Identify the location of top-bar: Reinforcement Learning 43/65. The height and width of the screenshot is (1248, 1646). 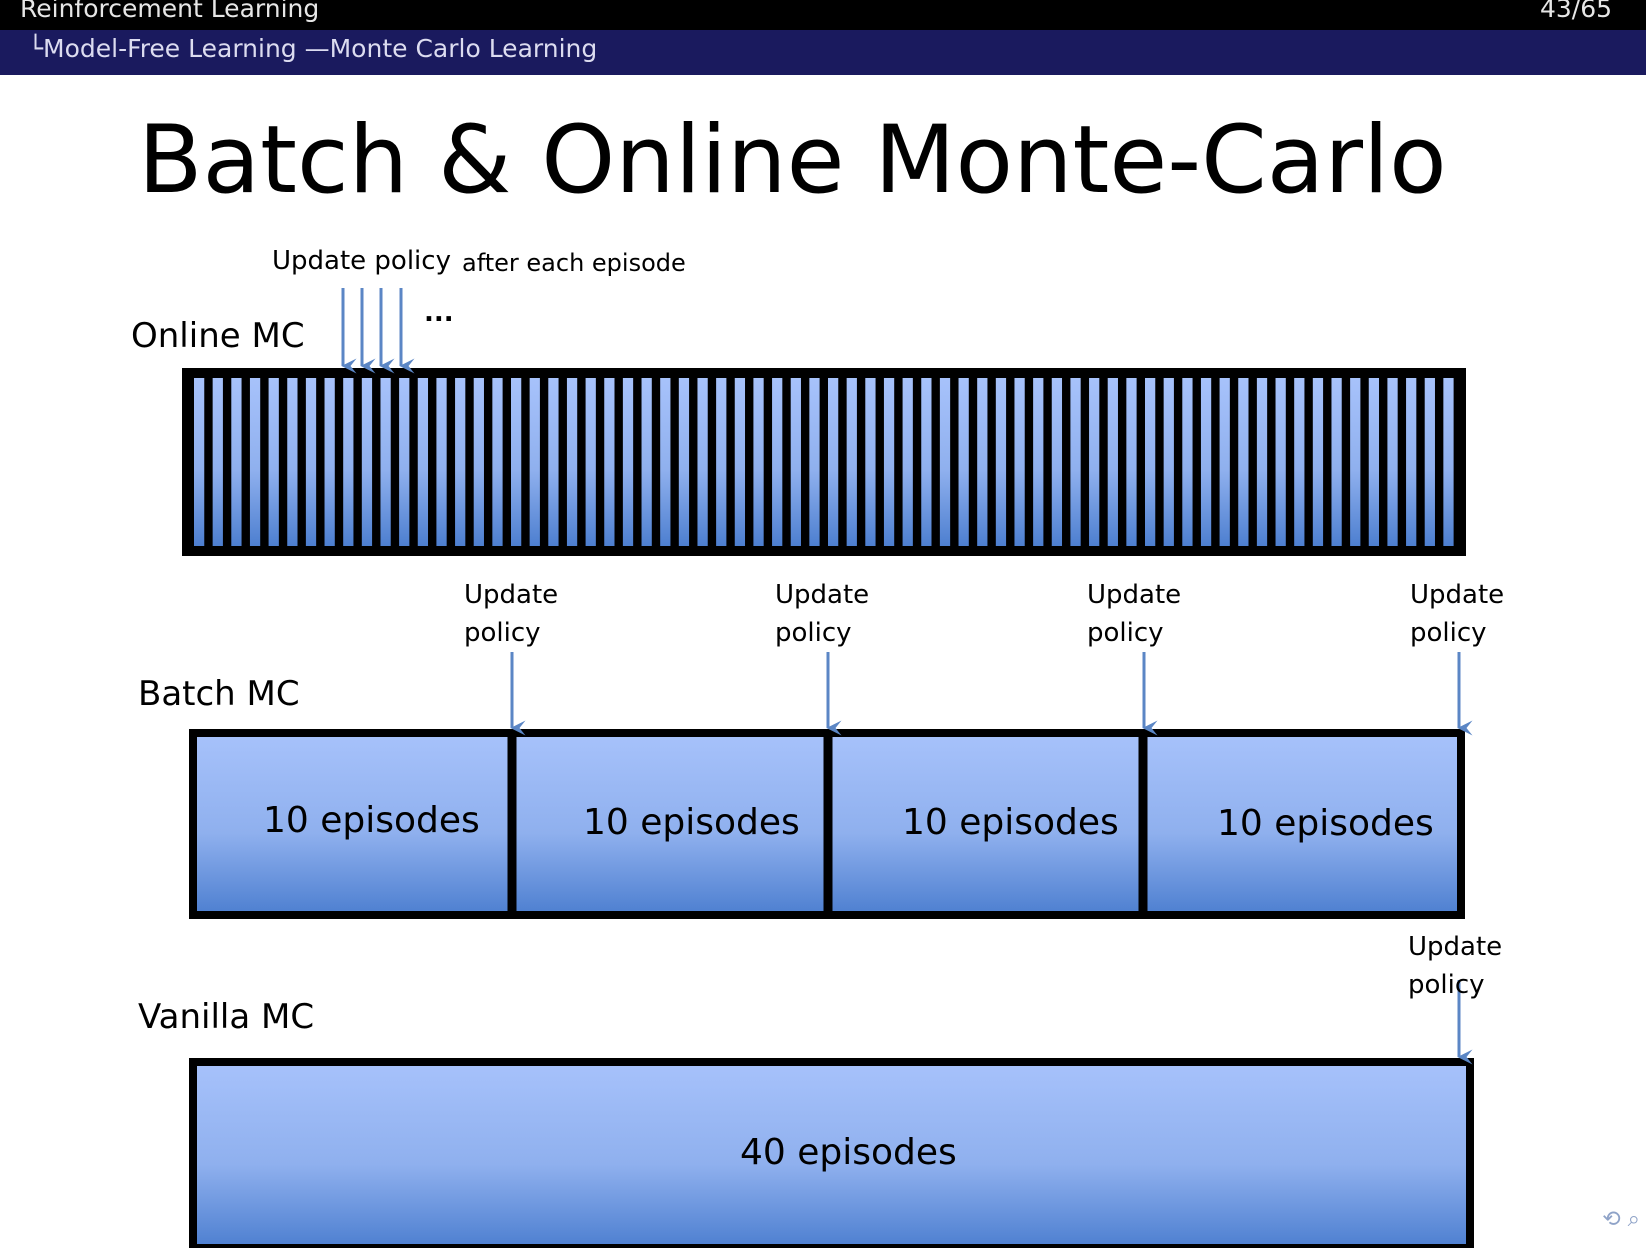
(823, 15).